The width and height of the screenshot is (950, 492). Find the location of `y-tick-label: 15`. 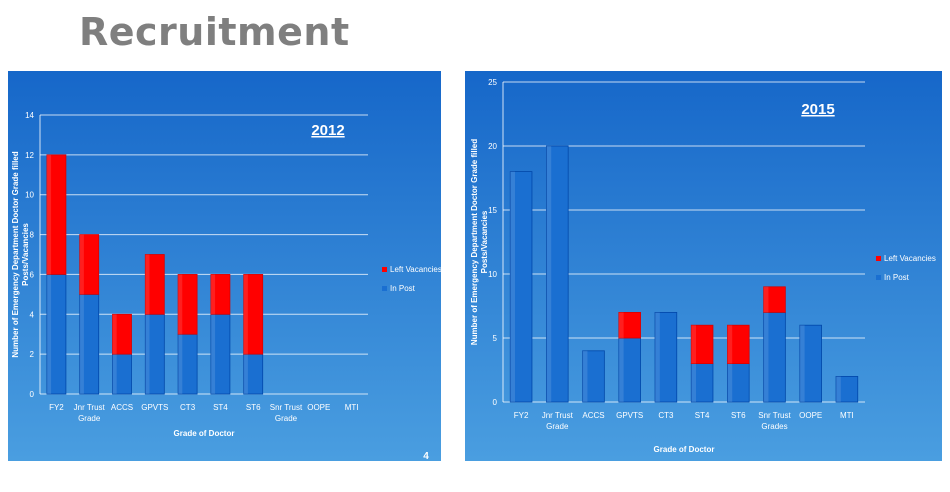

y-tick-label: 15 is located at coordinates (492, 210).